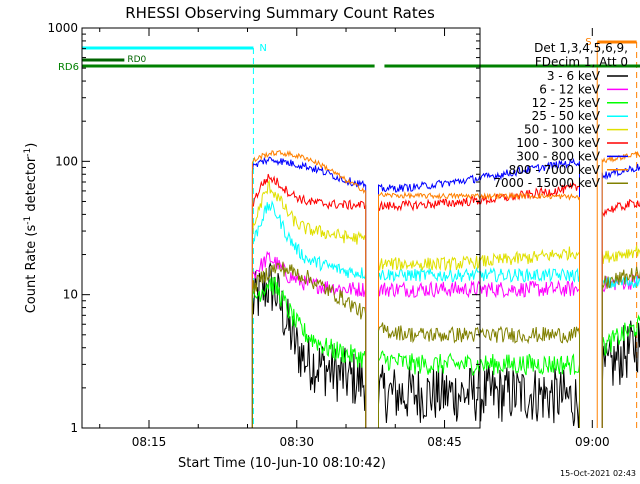 This screenshot has height=484, width=640. What do you see at coordinates (598, 473) in the screenshot?
I see `footer-timestamp: 15-Oct-2021 02:43` at bounding box center [598, 473].